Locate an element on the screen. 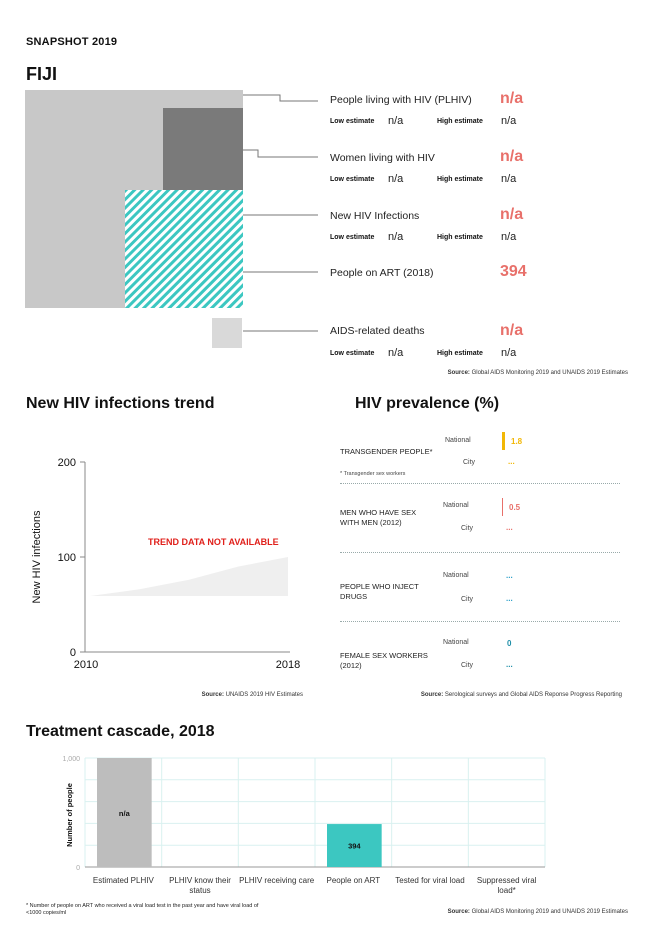 The width and height of the screenshot is (665, 940). plhiv-value: n/a is located at coordinates (512, 98).